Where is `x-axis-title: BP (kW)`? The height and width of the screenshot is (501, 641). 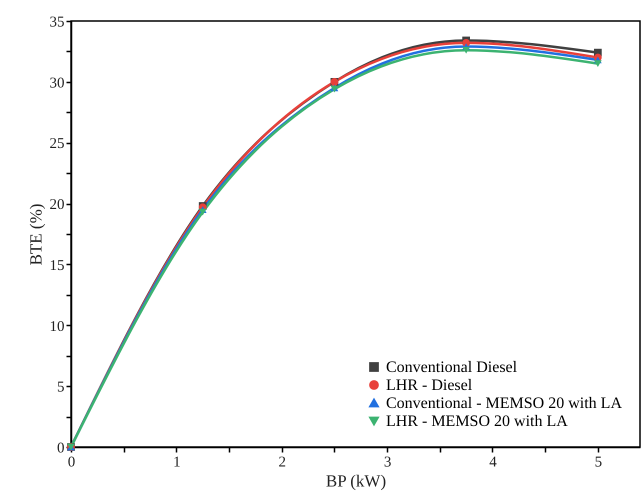 x-axis-title: BP (kW) is located at coordinates (356, 481).